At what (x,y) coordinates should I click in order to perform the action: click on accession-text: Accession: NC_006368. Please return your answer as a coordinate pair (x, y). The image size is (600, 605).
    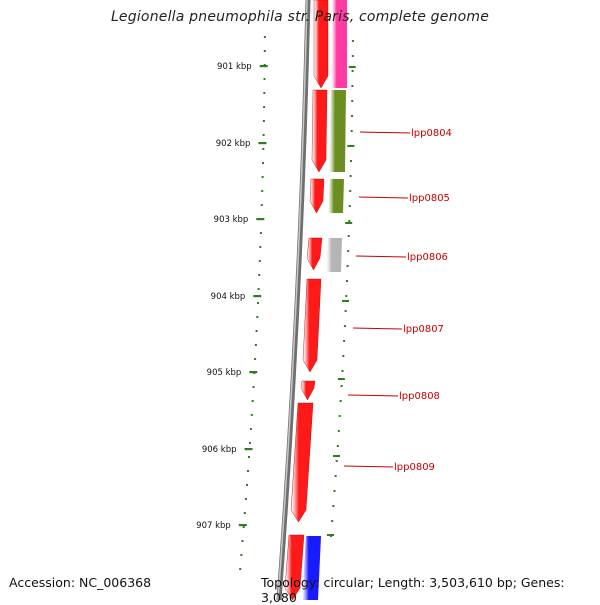
    Looking at the image, I should click on (80, 582).